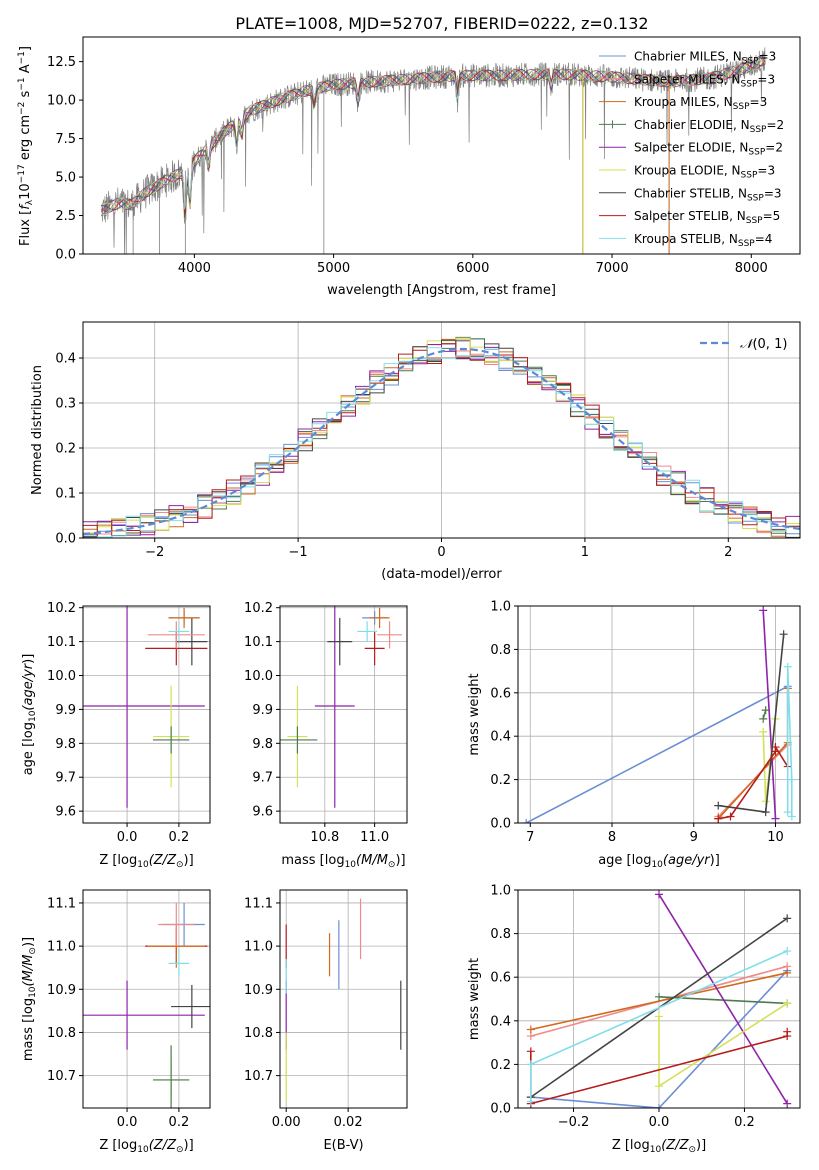 The image size is (819, 1170). I want to click on histogram-kroupa_stelib, so click(441, 442).